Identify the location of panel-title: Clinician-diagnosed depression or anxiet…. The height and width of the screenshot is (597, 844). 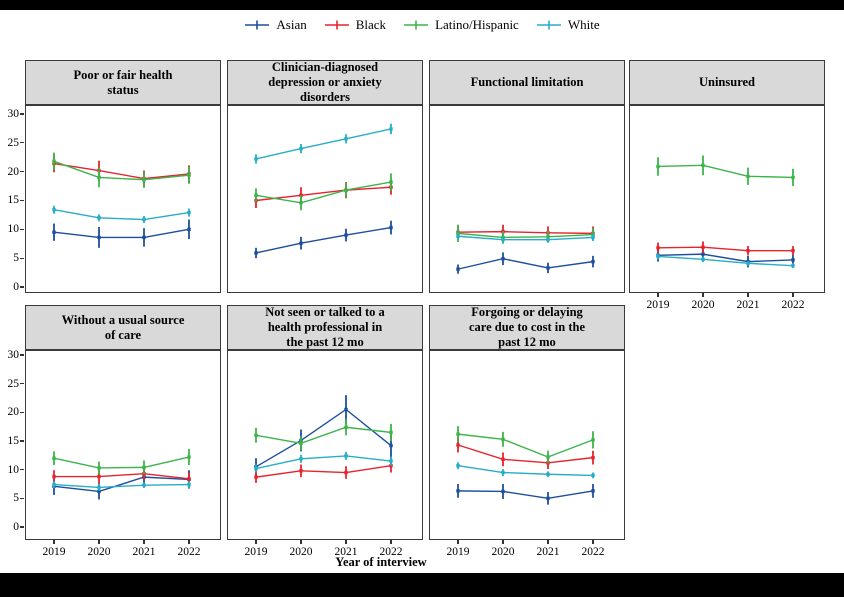
(325, 82).